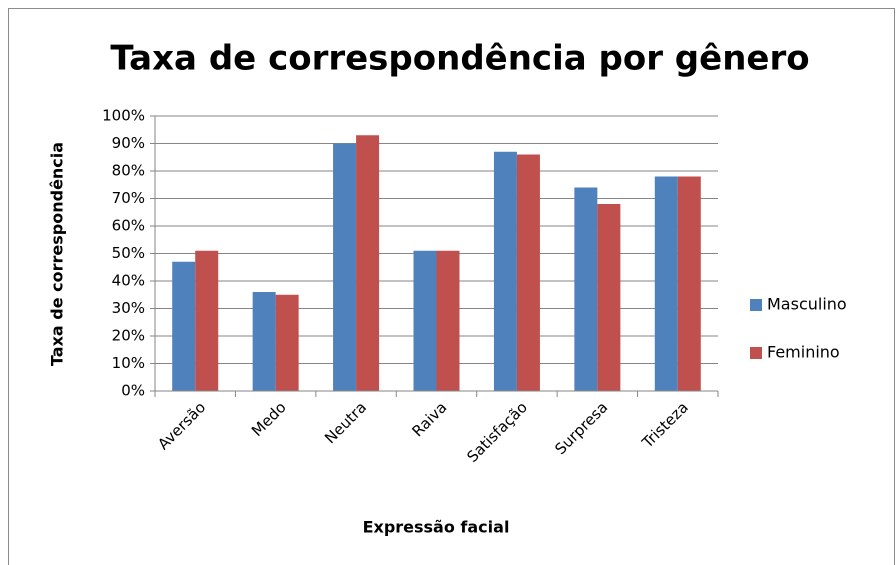 Image resolution: width=896 pixels, height=565 pixels. What do you see at coordinates (128, 308) in the screenshot?
I see `y-tick-label: 30%` at bounding box center [128, 308].